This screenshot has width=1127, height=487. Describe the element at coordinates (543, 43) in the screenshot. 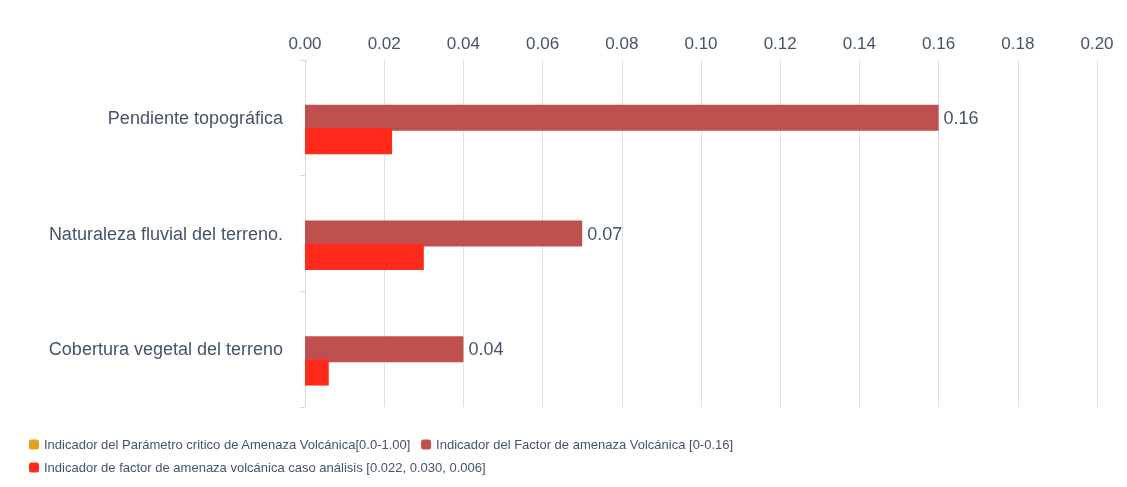

I see `x-tick-label: 0.06` at that location.